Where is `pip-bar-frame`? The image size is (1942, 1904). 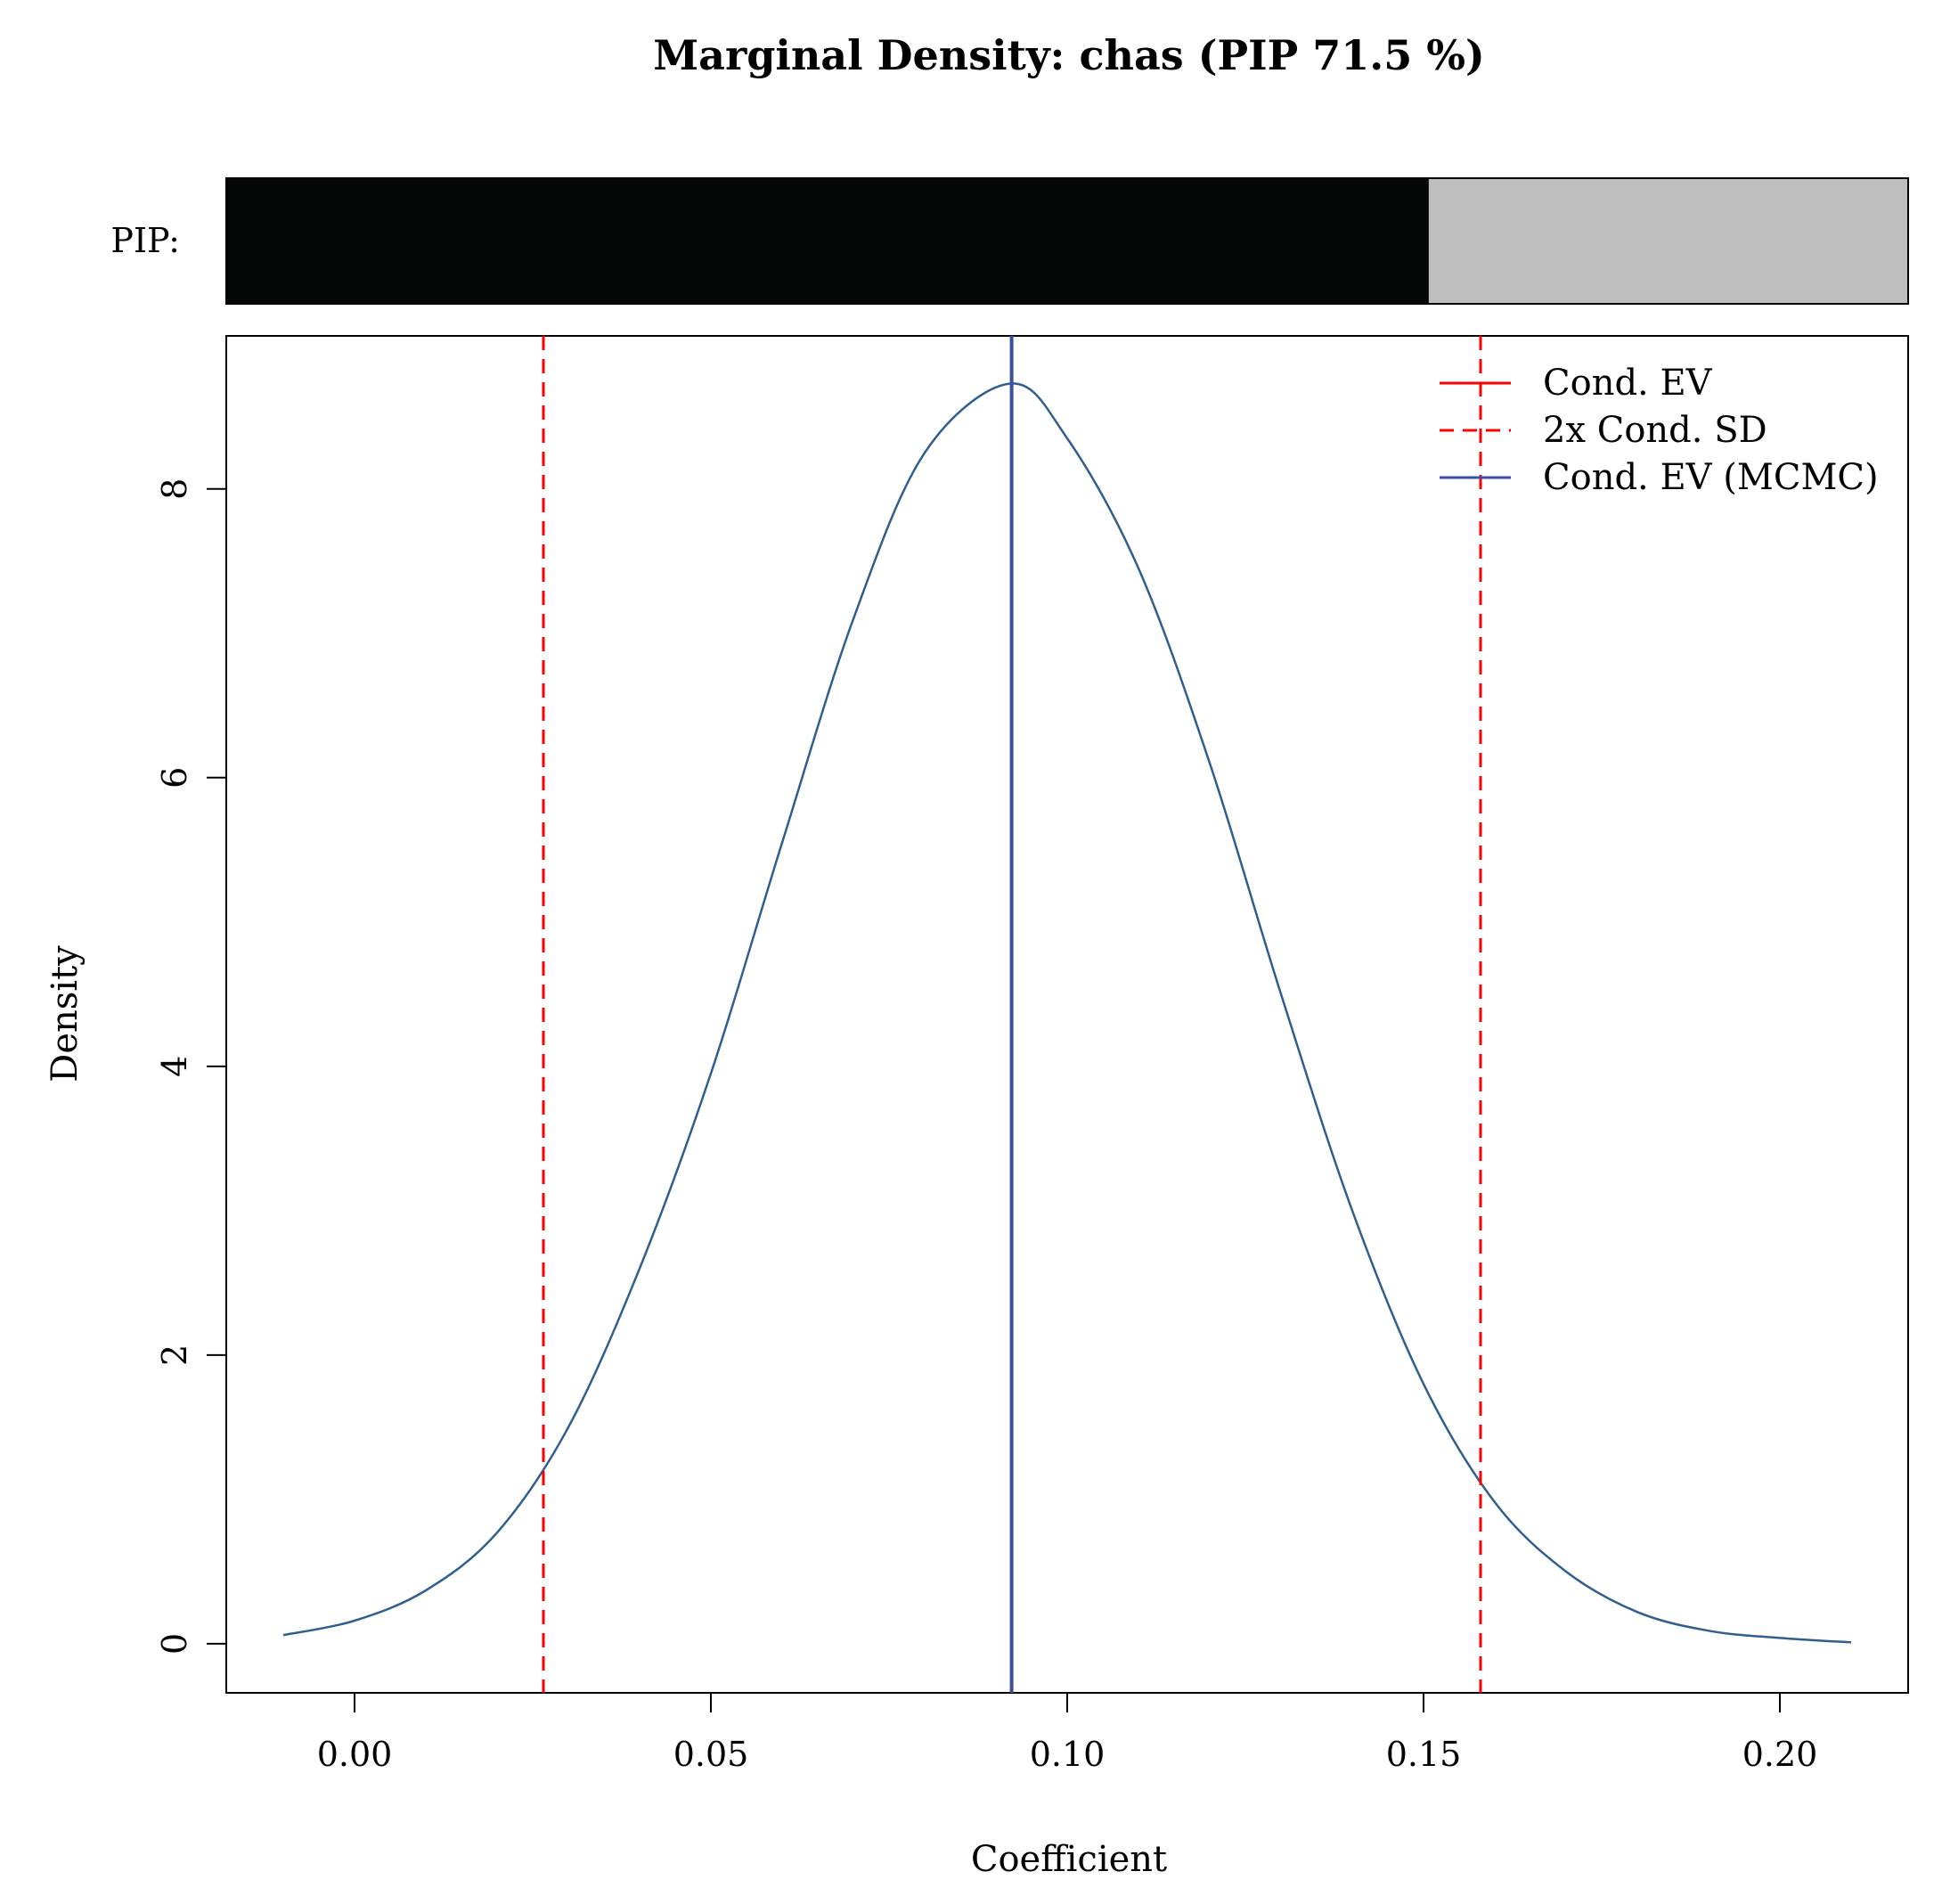
pip-bar-frame is located at coordinates (1067, 241).